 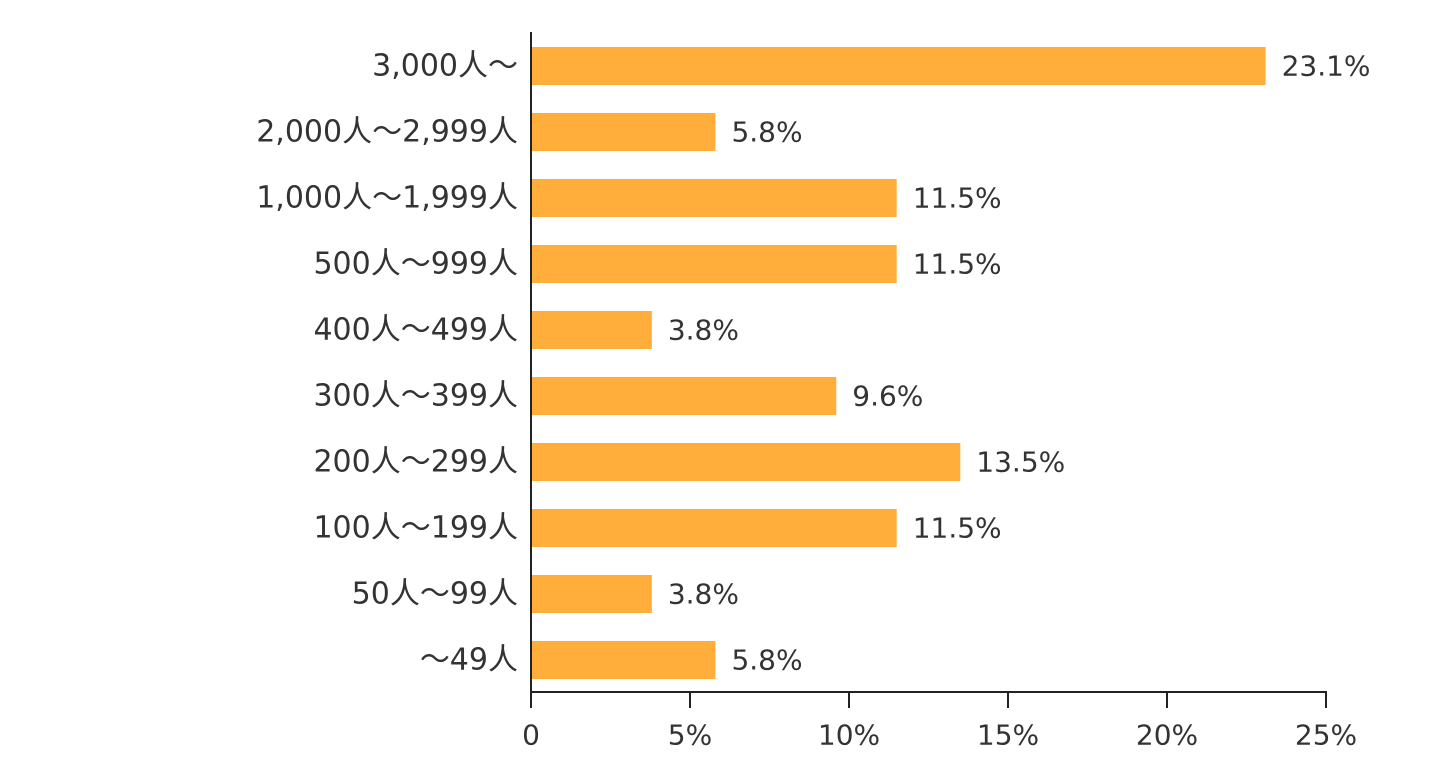 What do you see at coordinates (849, 735) in the screenshot?
I see `x-tick-label: 10%` at bounding box center [849, 735].